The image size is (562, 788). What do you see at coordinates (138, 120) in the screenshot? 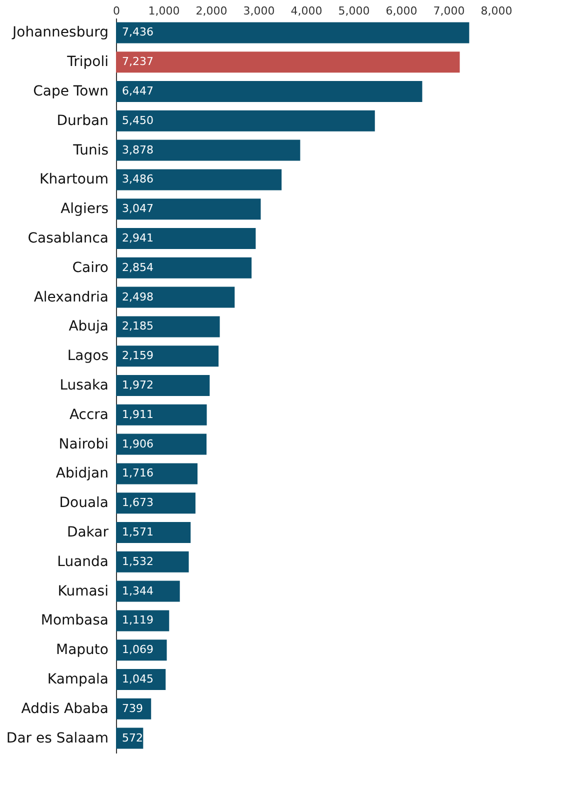
I see `data-label: 5,450` at bounding box center [138, 120].